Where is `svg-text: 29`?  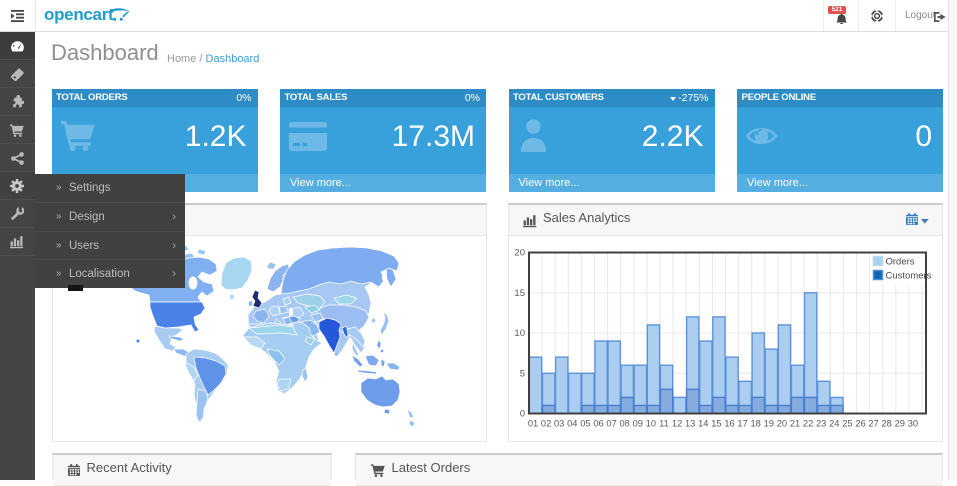 svg-text: 29 is located at coordinates (900, 424).